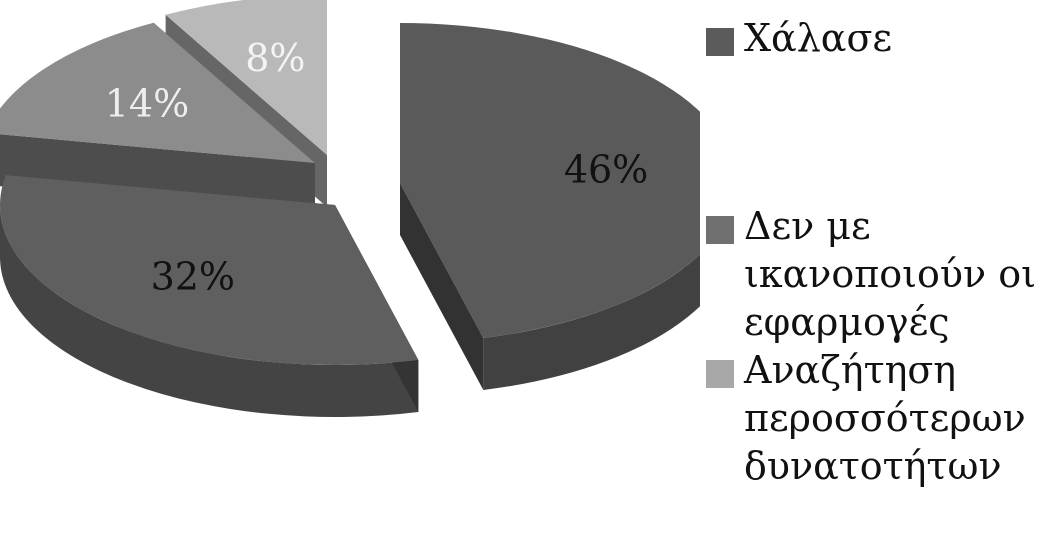 This screenshot has width=1053, height=540. Describe the element at coordinates (878, 62) in the screenshot. I see `legend-item-0: Χάλασε` at that location.